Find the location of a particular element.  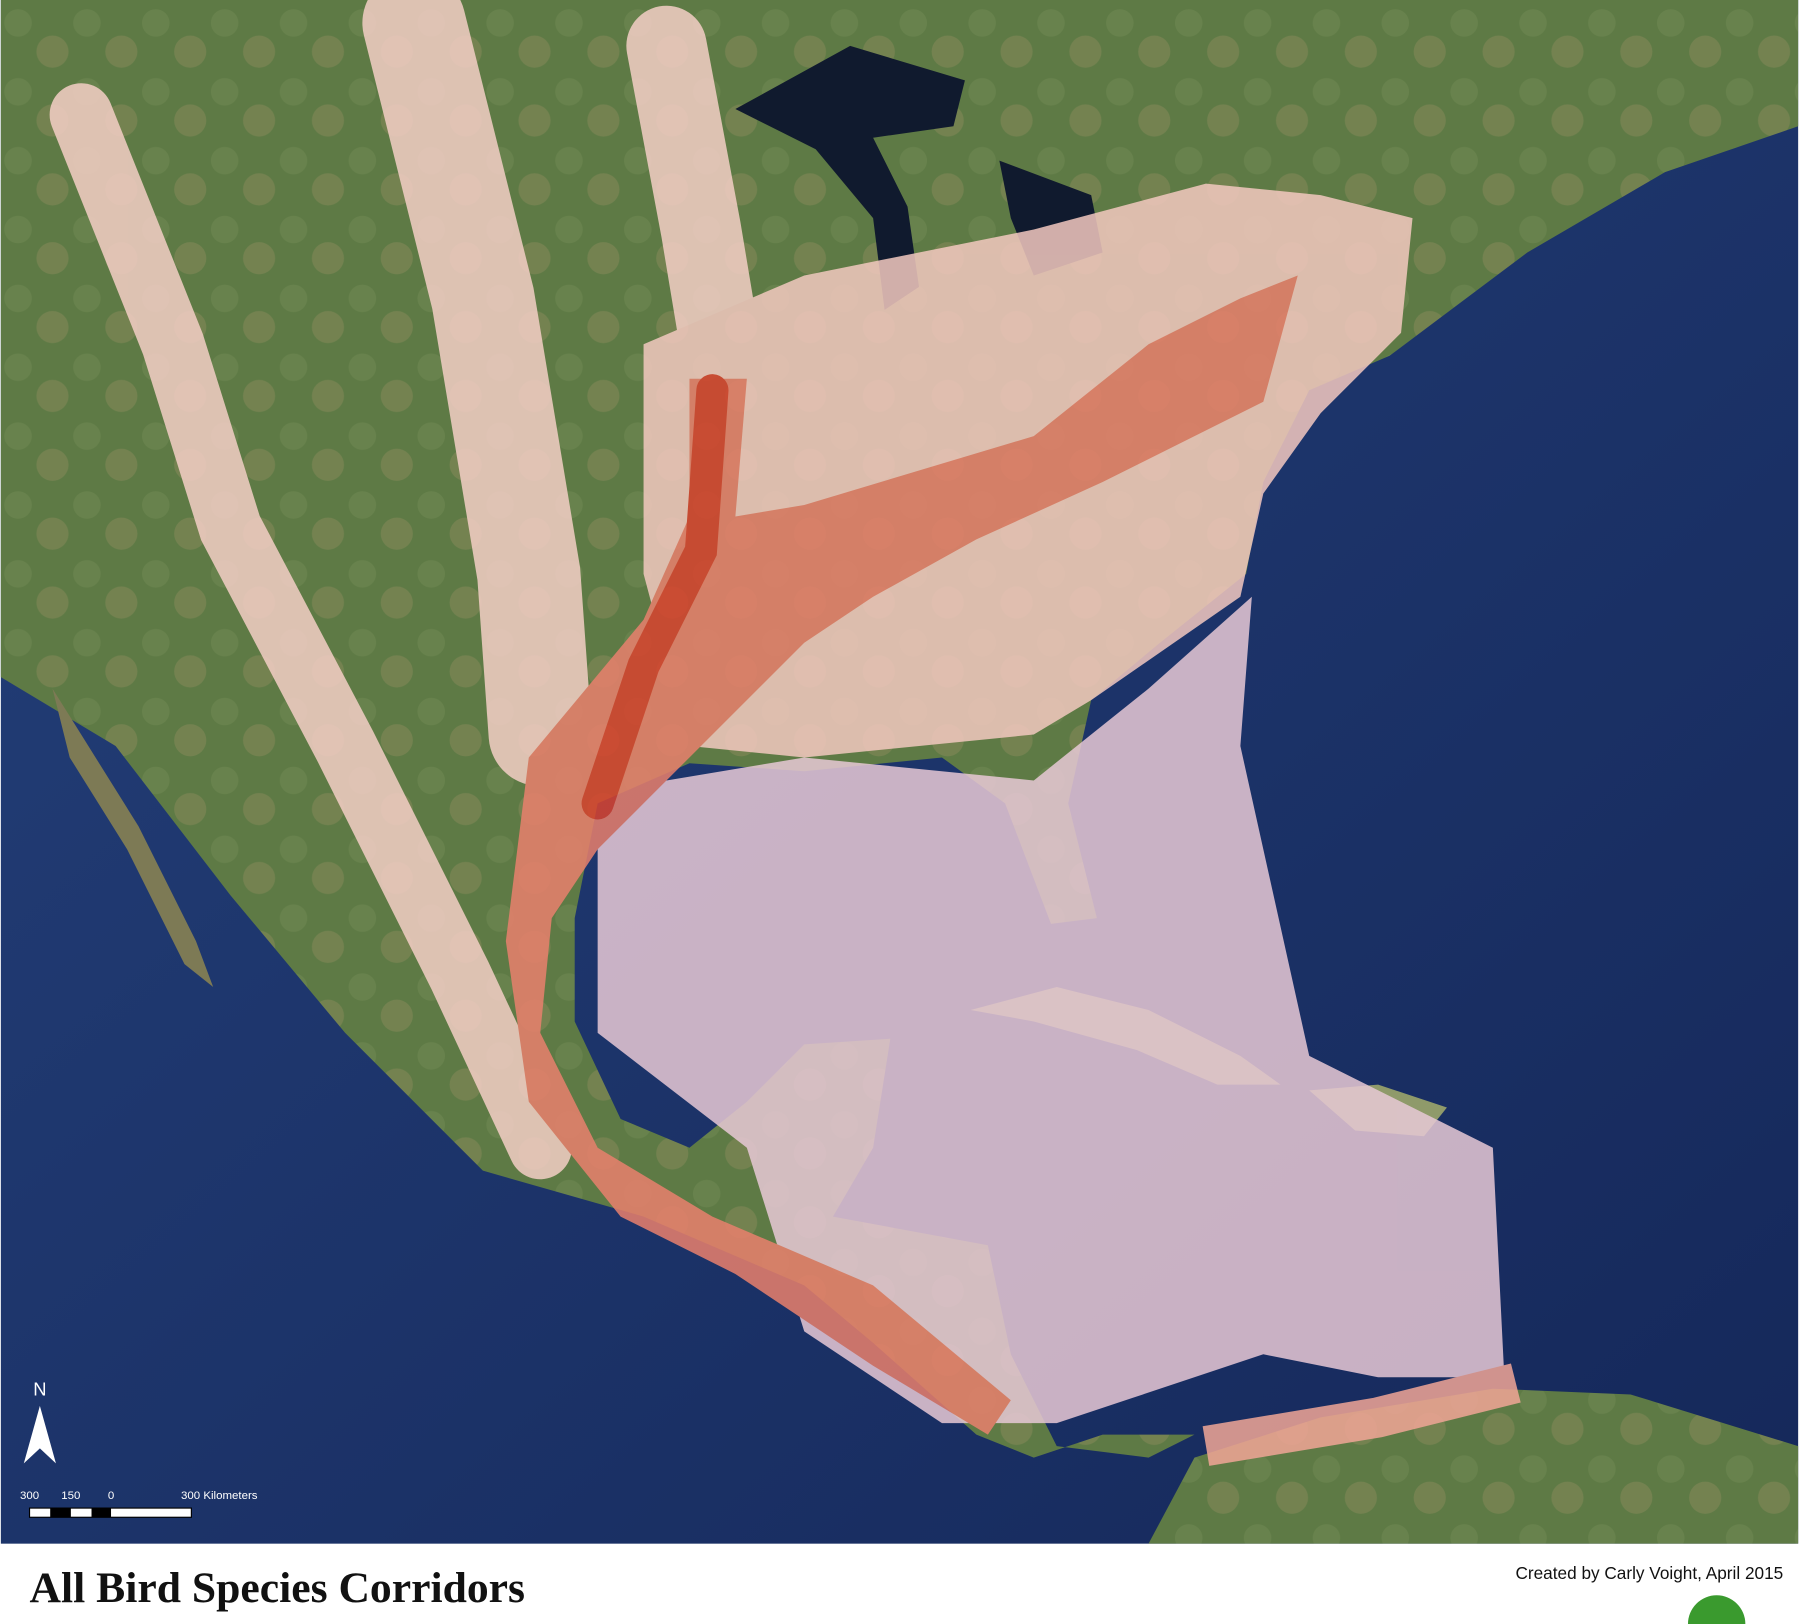

north-arrow: N is located at coordinates (39, 1421).